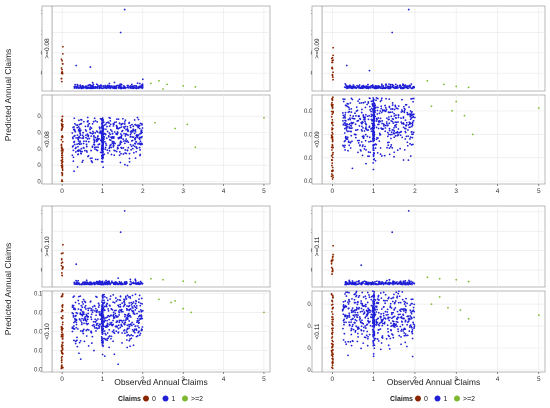 This screenshot has height=408, width=550. I want to click on legend-left: Claims 0 1 >=2, so click(160, 399).